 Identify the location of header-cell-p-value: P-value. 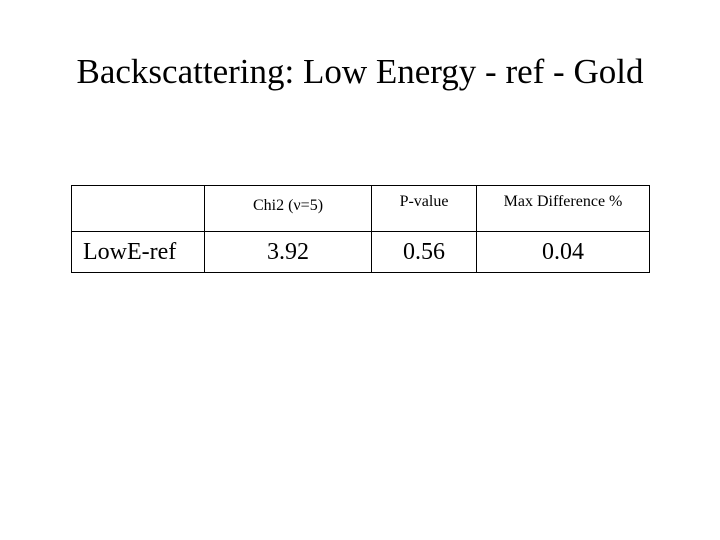
(424, 208).